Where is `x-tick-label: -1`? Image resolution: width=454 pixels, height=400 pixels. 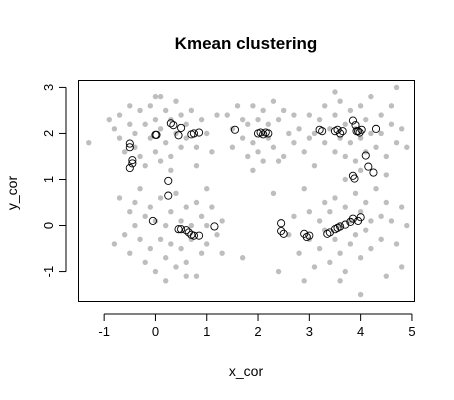 x-tick-label: -1 is located at coordinates (104, 331).